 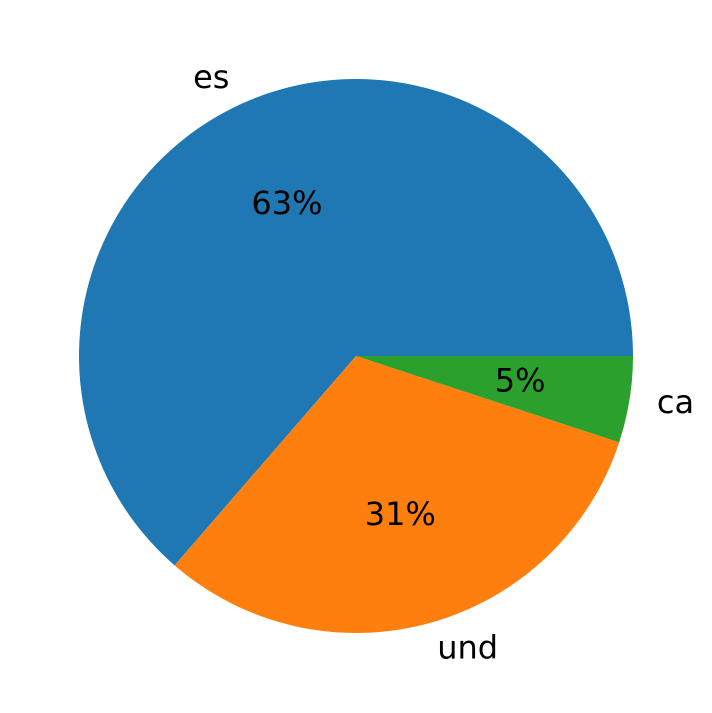 What do you see at coordinates (400, 514) in the screenshot?
I see `value-label: 31%` at bounding box center [400, 514].